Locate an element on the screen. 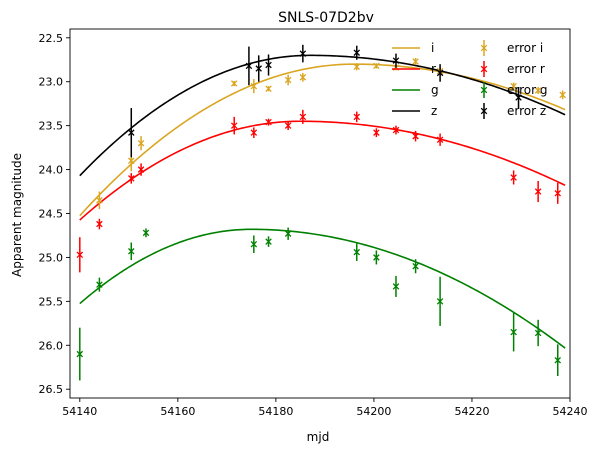 The width and height of the screenshot is (596, 453). y-tick-label: 23.0 is located at coordinates (51, 82).